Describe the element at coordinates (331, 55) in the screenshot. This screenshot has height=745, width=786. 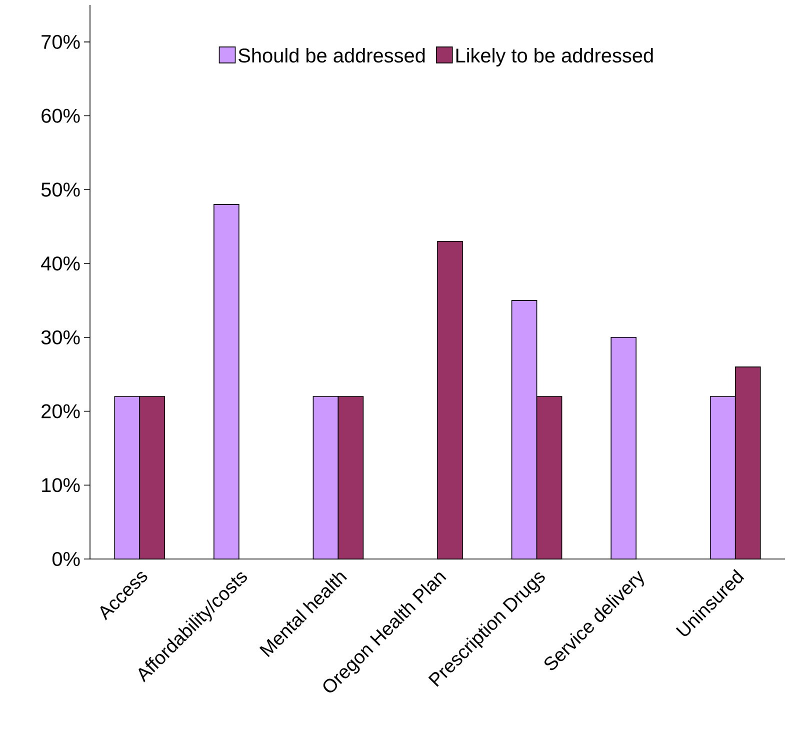
I see `legend-label: Should be addressed` at that location.